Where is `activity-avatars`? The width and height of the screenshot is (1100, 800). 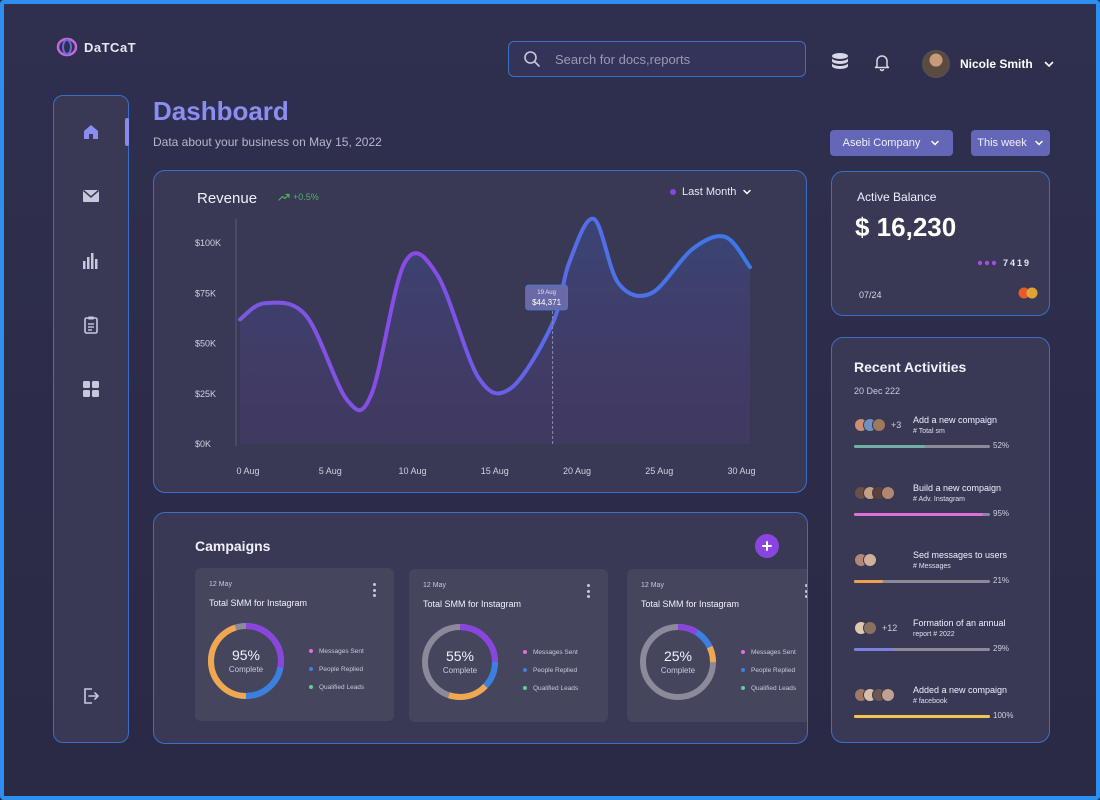
activity-avatars is located at coordinates (874, 493).